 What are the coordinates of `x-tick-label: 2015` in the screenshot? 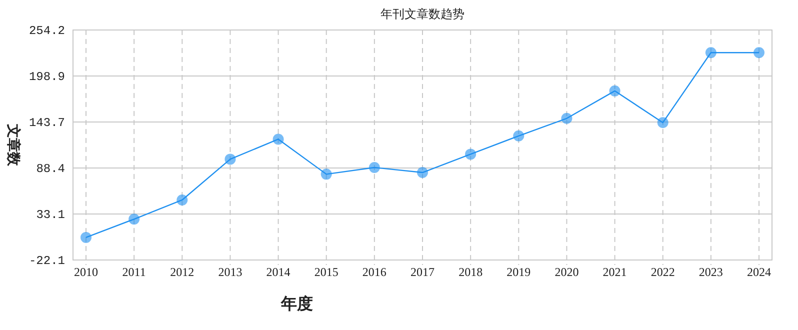 It's located at (326, 272).